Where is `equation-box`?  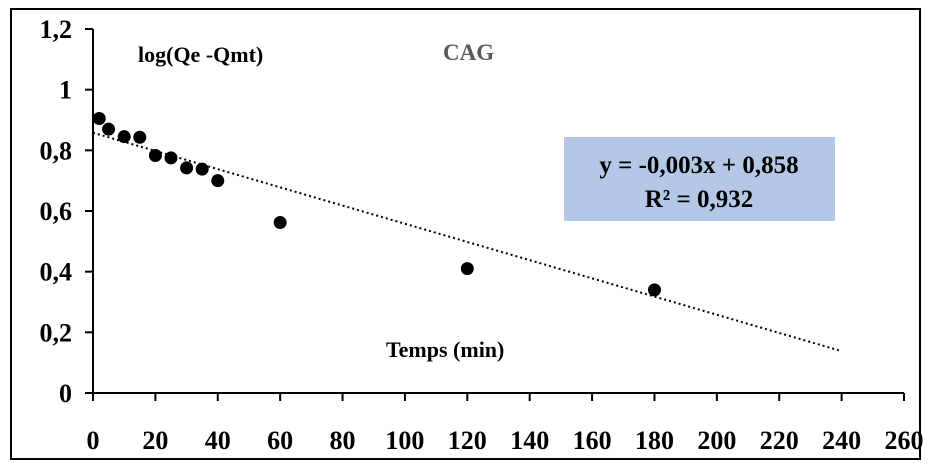 equation-box is located at coordinates (699, 179).